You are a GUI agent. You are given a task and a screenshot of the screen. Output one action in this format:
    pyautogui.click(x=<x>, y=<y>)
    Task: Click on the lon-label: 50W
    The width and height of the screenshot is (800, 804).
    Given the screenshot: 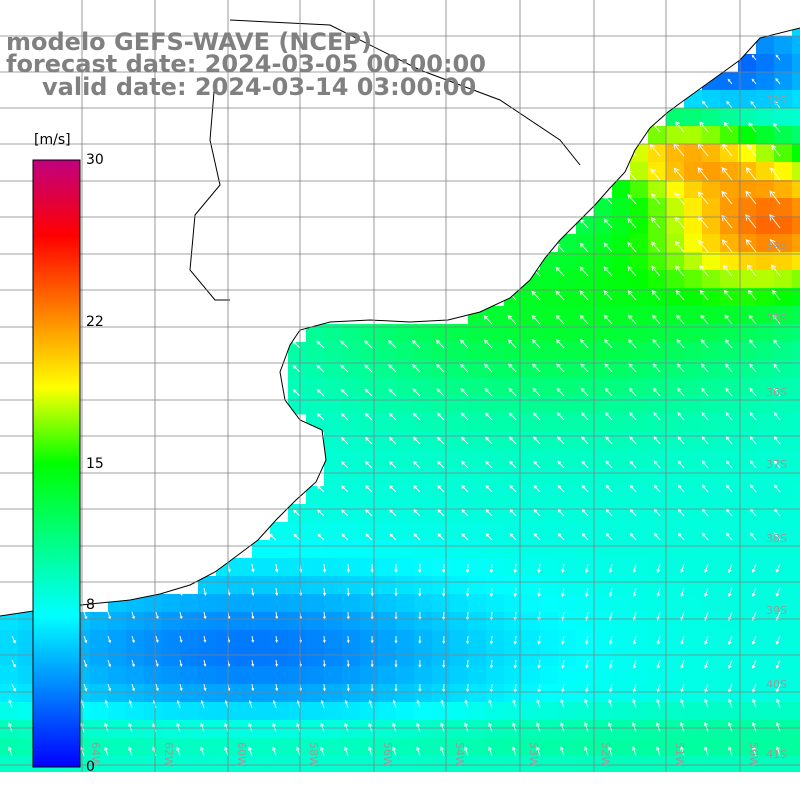 What is the action you would take?
    pyautogui.click(x=753, y=754)
    